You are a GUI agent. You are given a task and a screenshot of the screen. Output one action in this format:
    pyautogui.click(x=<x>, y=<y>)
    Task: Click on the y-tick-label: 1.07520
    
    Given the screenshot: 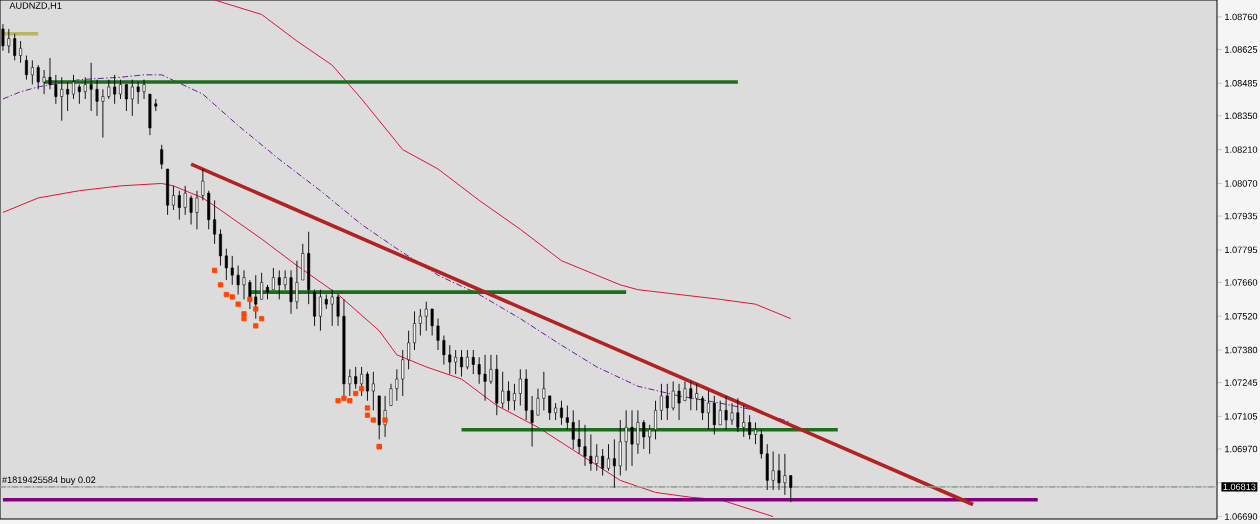 What is the action you would take?
    pyautogui.click(x=1241, y=316)
    